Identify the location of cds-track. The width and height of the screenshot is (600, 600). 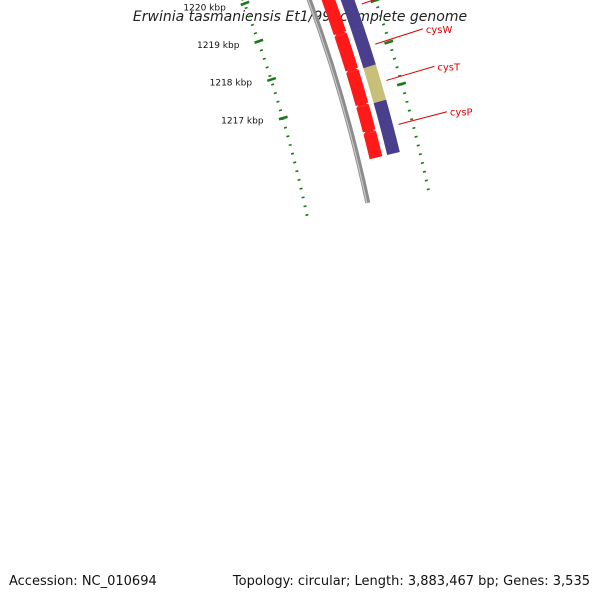
(352, 80).